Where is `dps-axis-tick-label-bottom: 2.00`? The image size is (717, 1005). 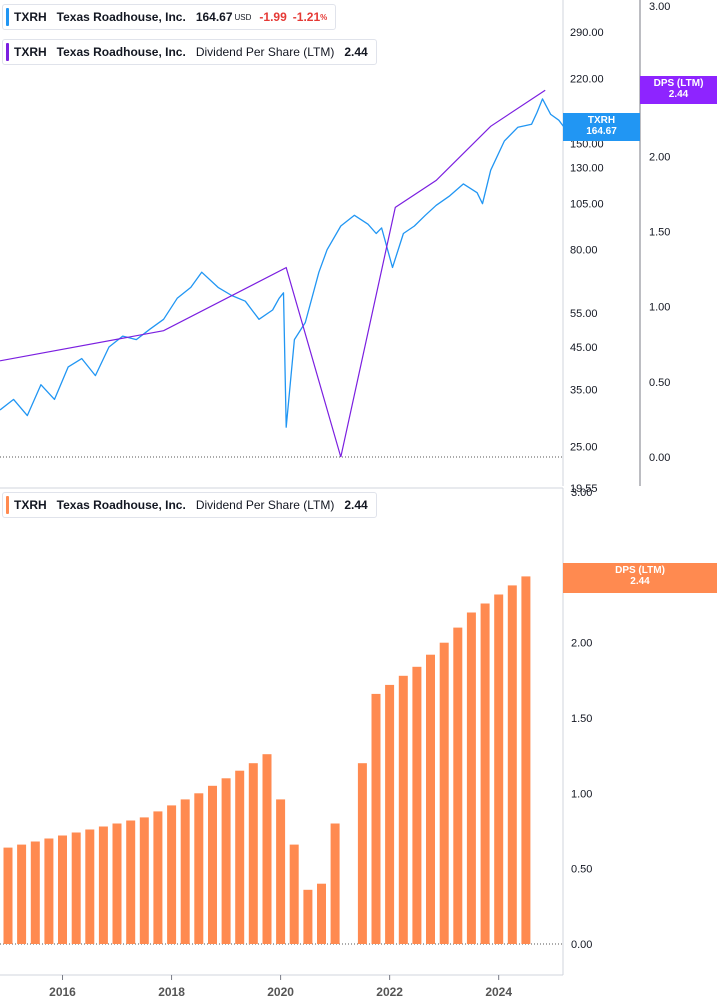 dps-axis-tick-label-bottom: 2.00 is located at coordinates (581, 644).